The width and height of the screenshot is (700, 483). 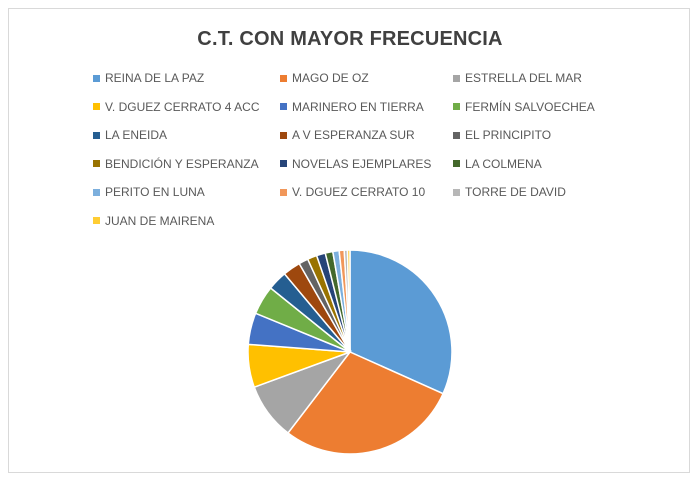 What do you see at coordinates (155, 78) in the screenshot?
I see `legend-label: REINA DE LA PAZ` at bounding box center [155, 78].